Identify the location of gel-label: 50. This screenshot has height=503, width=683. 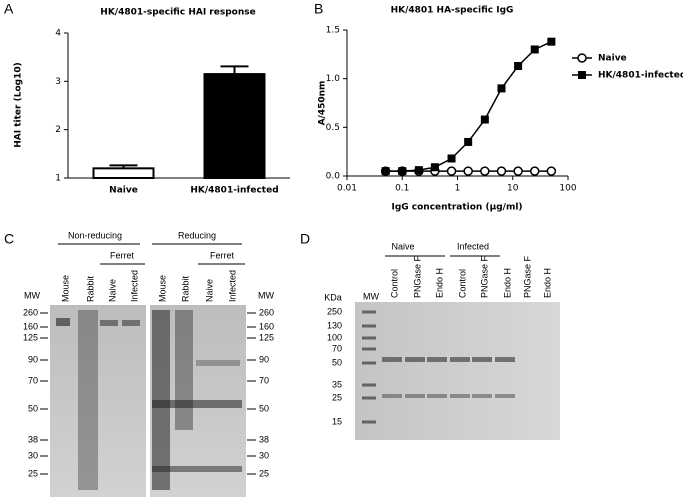
(33, 408).